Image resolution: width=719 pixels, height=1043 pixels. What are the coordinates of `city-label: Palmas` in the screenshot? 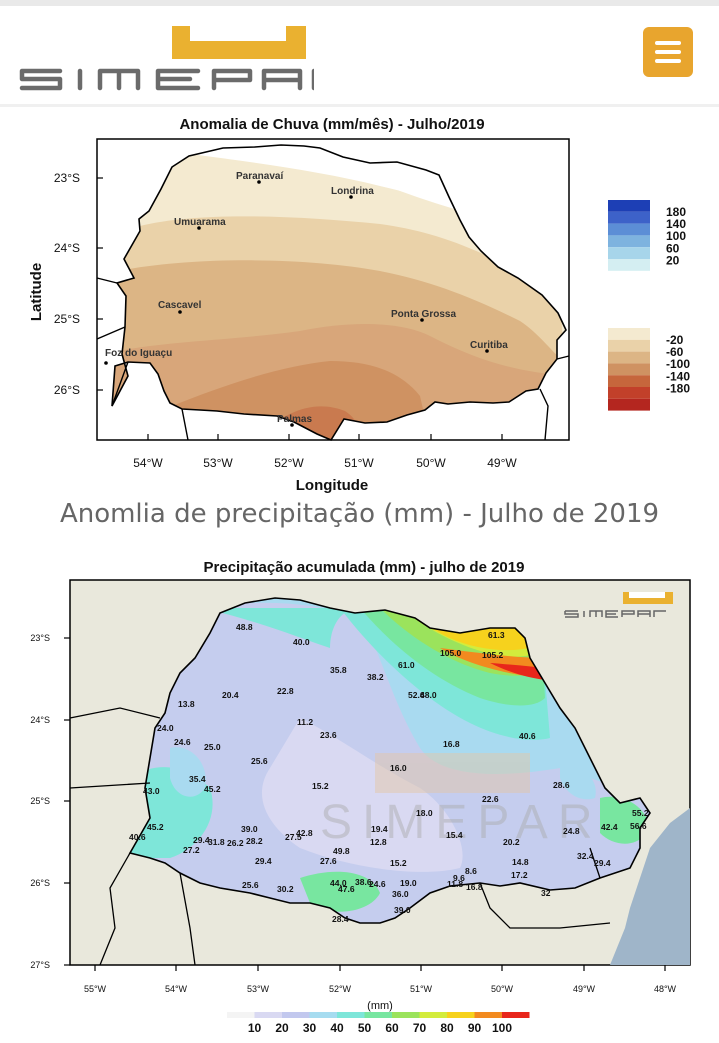 It's located at (294, 419).